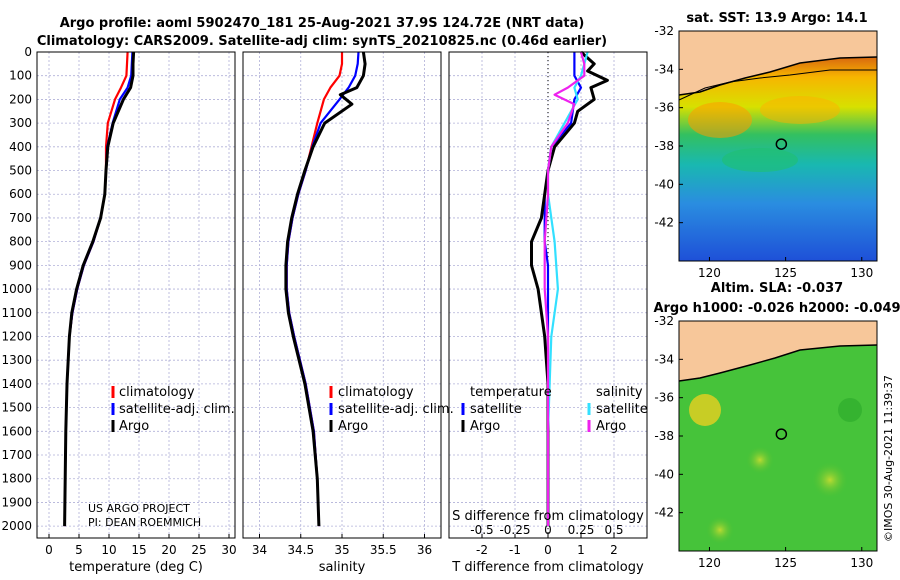 This screenshot has height=580, width=900. What do you see at coordinates (16, 360) in the screenshot?
I see `y-tick-label: 1300` at bounding box center [16, 360].